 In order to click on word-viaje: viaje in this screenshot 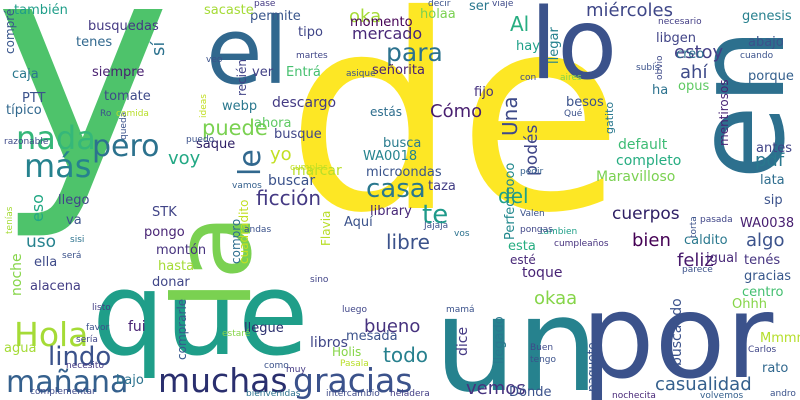, I will do `click(503, 4)`.